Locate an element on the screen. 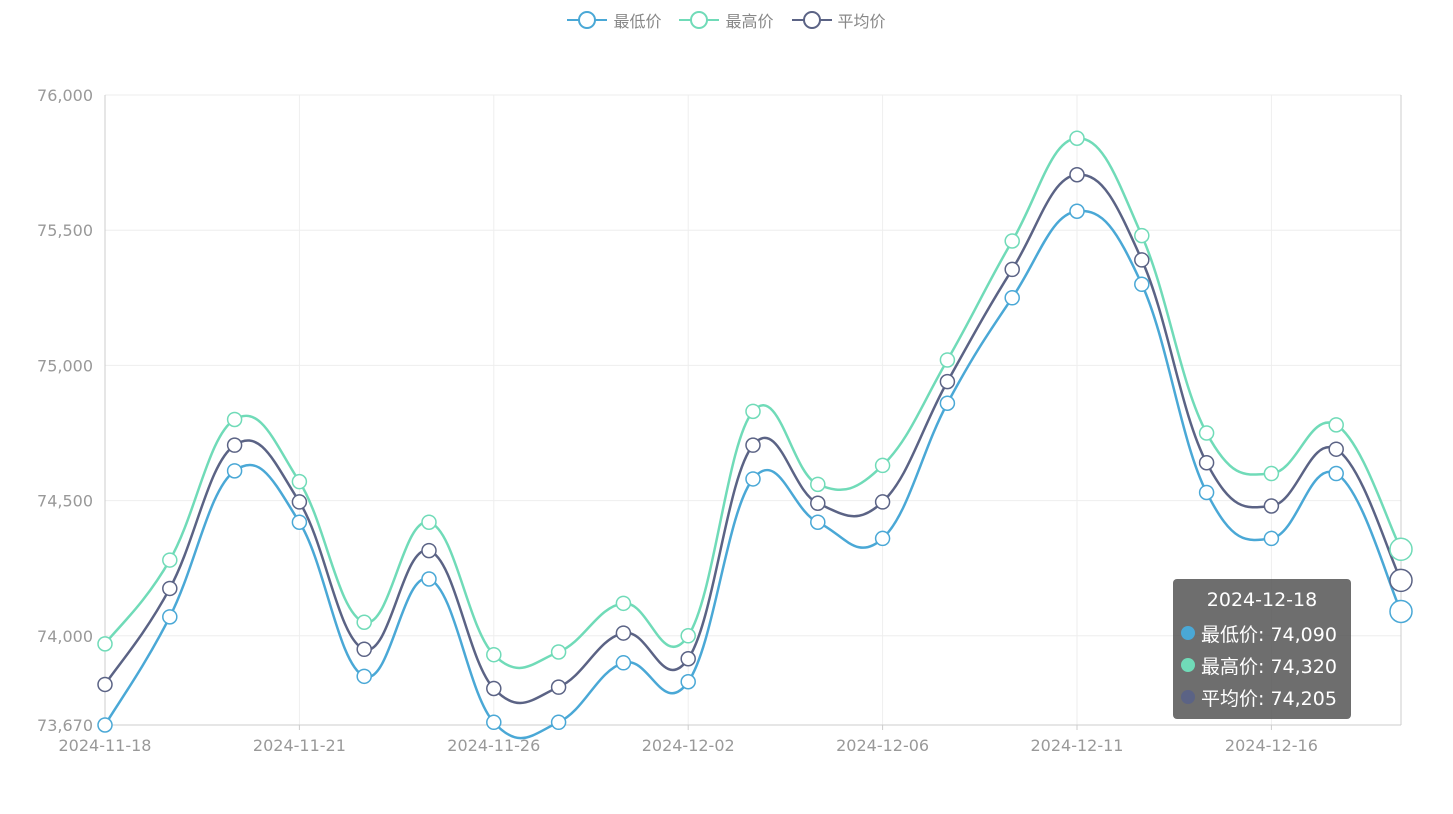  legend-item-low: 最低价 is located at coordinates (614, 20).